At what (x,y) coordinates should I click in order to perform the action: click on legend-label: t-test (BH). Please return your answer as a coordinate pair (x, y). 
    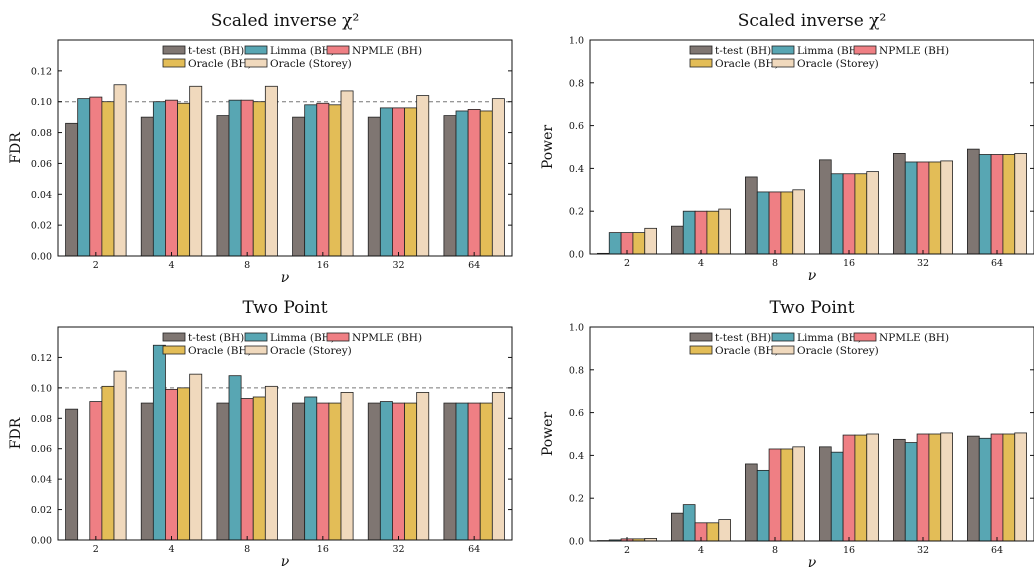
    Looking at the image, I should click on (743, 338).